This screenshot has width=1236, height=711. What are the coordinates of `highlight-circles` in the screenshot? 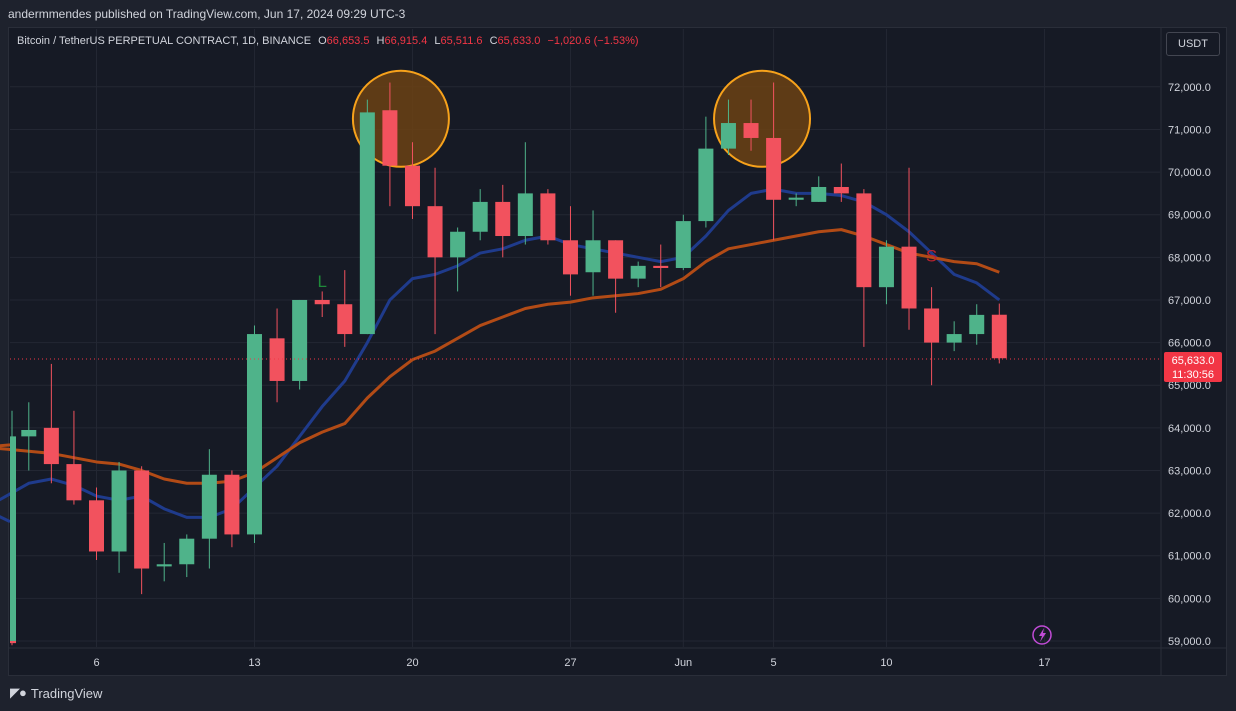 It's located at (581, 118).